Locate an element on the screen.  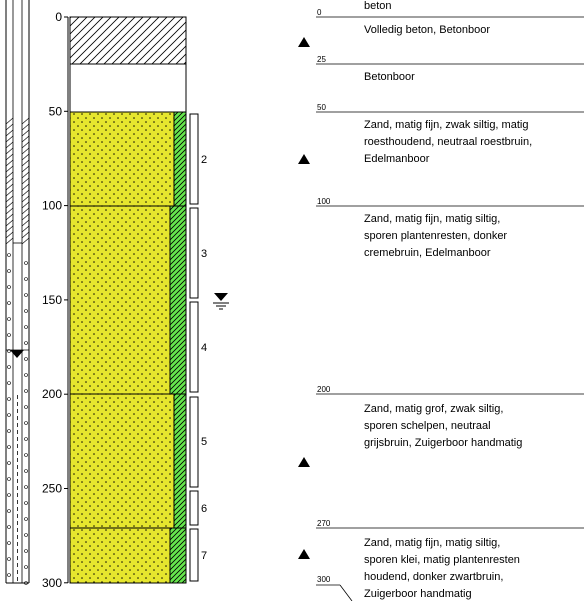
layer-concrete-plain is located at coordinates (128, 88).